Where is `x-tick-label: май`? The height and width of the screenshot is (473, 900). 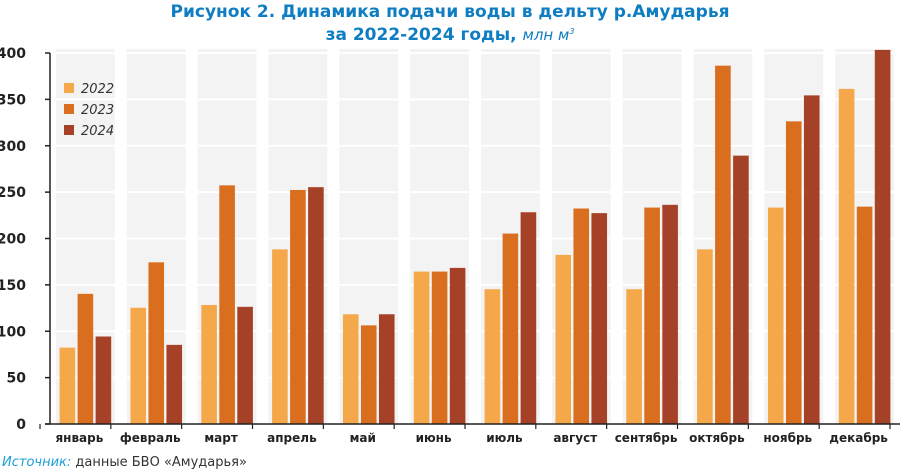 x-tick-label: май is located at coordinates (363, 438).